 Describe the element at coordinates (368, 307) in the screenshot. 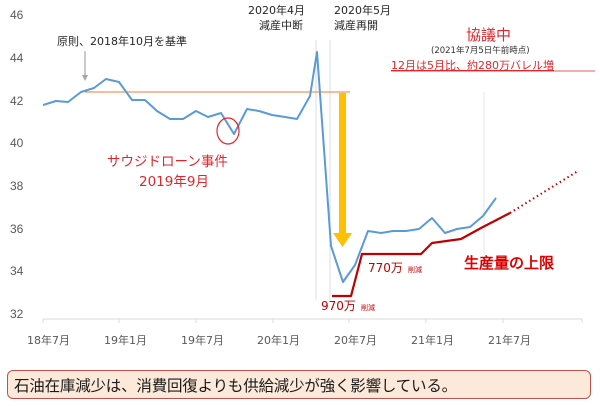

I see `cut-970-unit: 削減` at that location.